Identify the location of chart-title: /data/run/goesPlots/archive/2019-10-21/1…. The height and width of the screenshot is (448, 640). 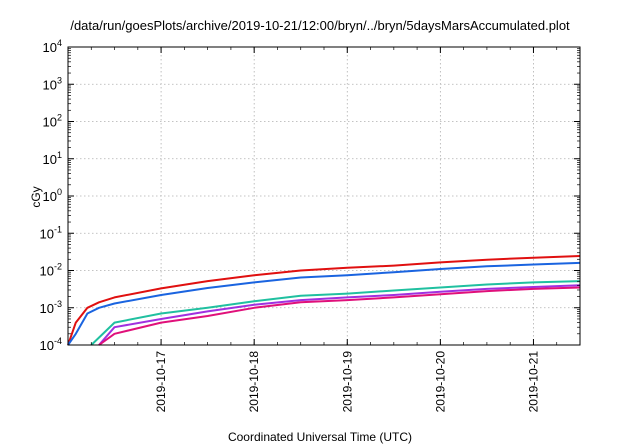
(320, 25).